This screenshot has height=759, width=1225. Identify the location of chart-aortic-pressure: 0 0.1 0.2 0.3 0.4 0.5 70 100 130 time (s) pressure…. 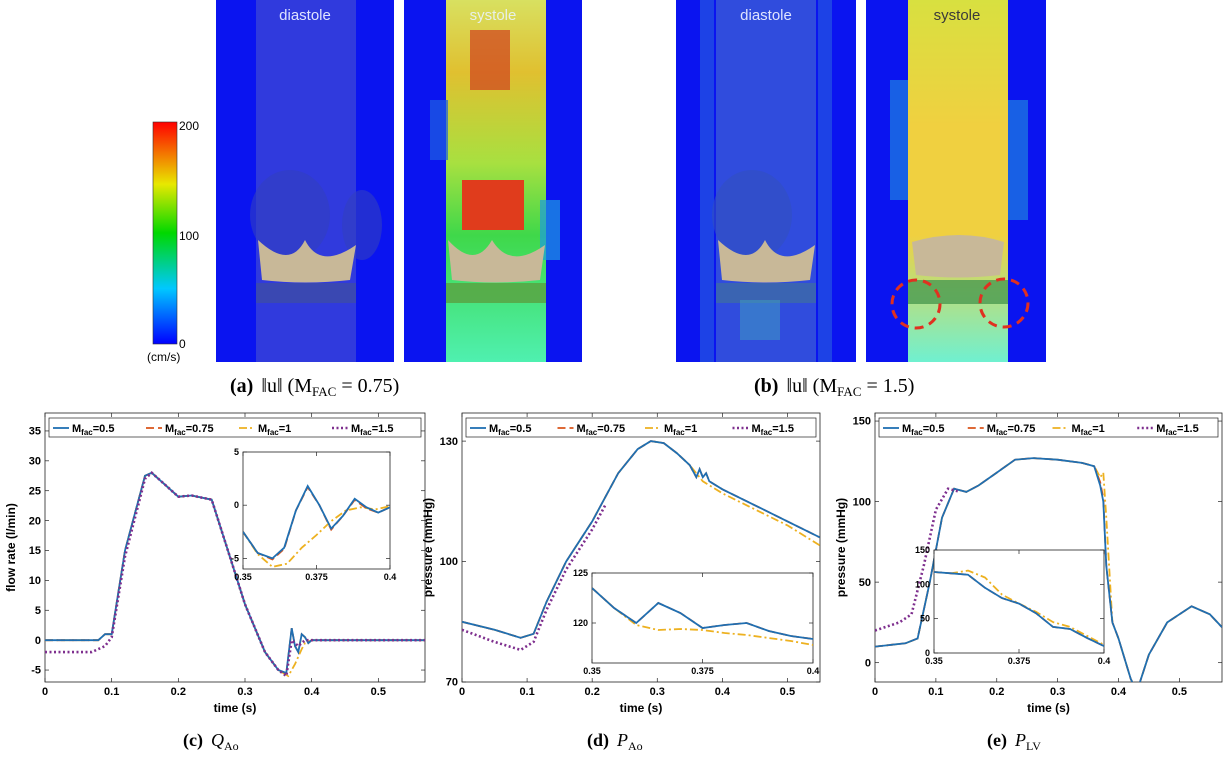
(621, 563).